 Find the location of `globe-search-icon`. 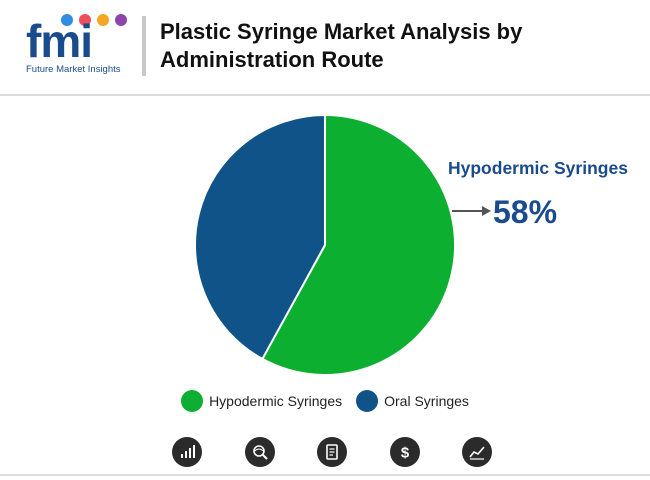

globe-search-icon is located at coordinates (259, 452).